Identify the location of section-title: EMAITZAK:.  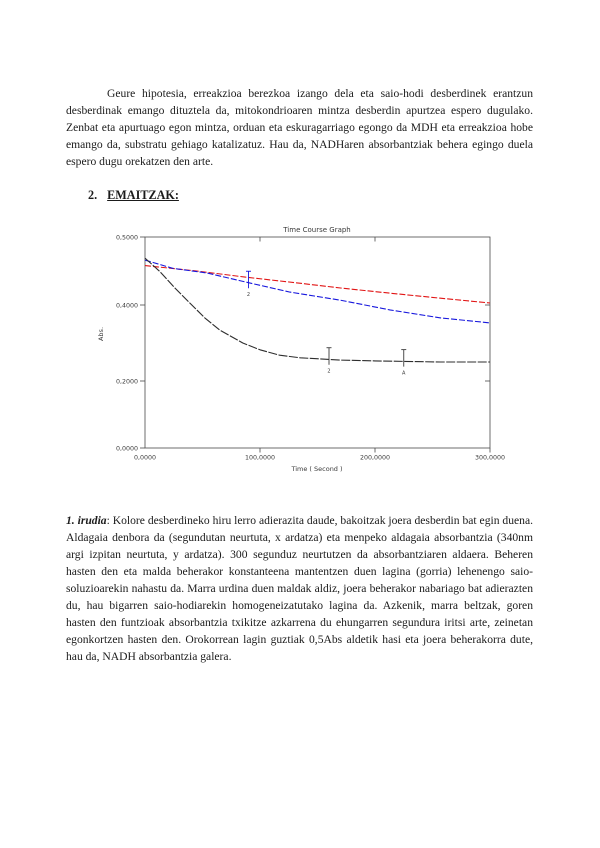
(143, 195).